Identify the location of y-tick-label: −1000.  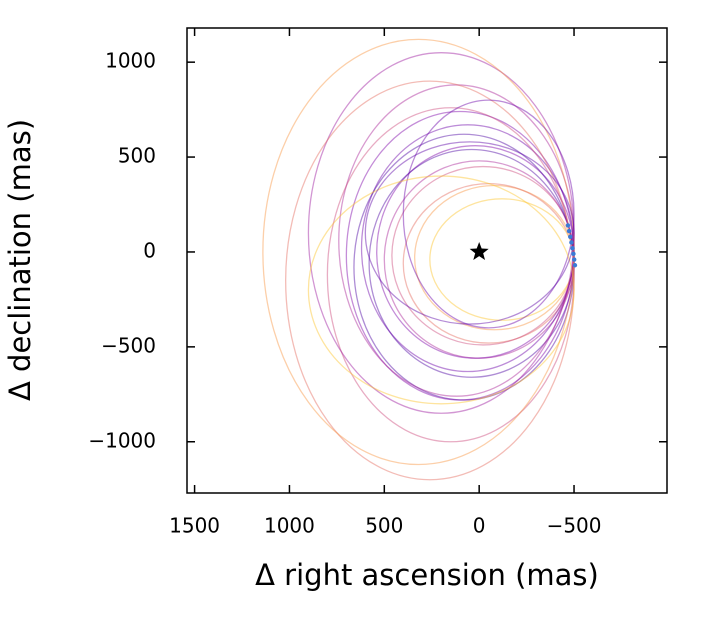
(122, 440).